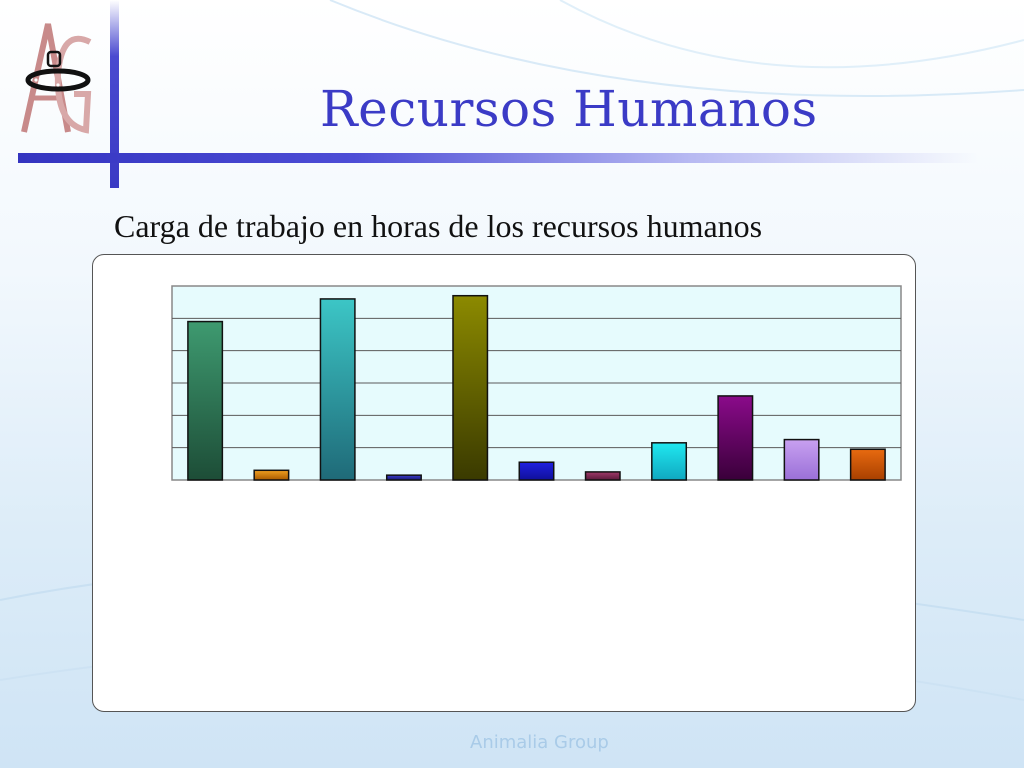 The height and width of the screenshot is (768, 1024). I want to click on footer-text: Animalia Group, so click(539, 742).